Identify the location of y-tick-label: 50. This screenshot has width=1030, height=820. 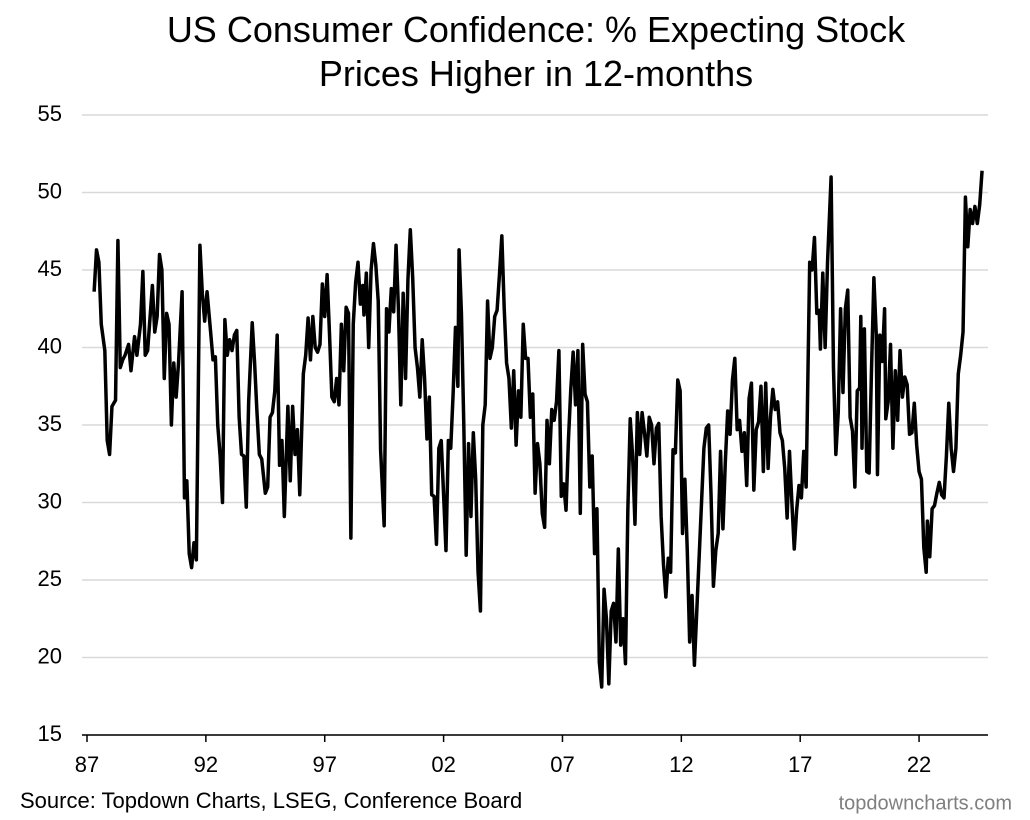
(50, 190).